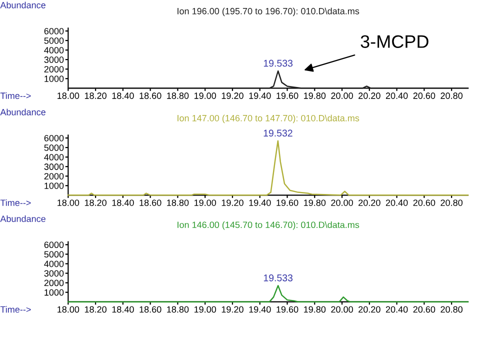 The width and height of the screenshot is (480, 343). I want to click on chart-title: Ion 147.00 (146.70 to 147.70): 010.D\data.ms, so click(269, 119).